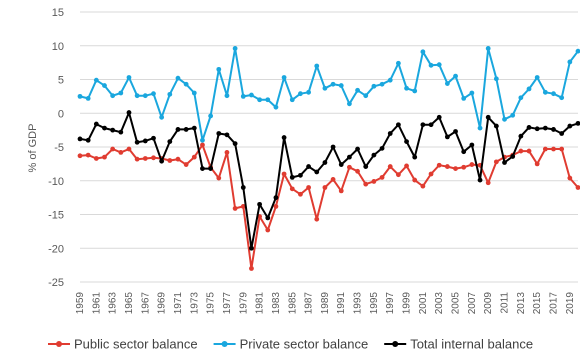 The image size is (580, 362). I want to click on legend-label: Total internal balance, so click(471, 344).